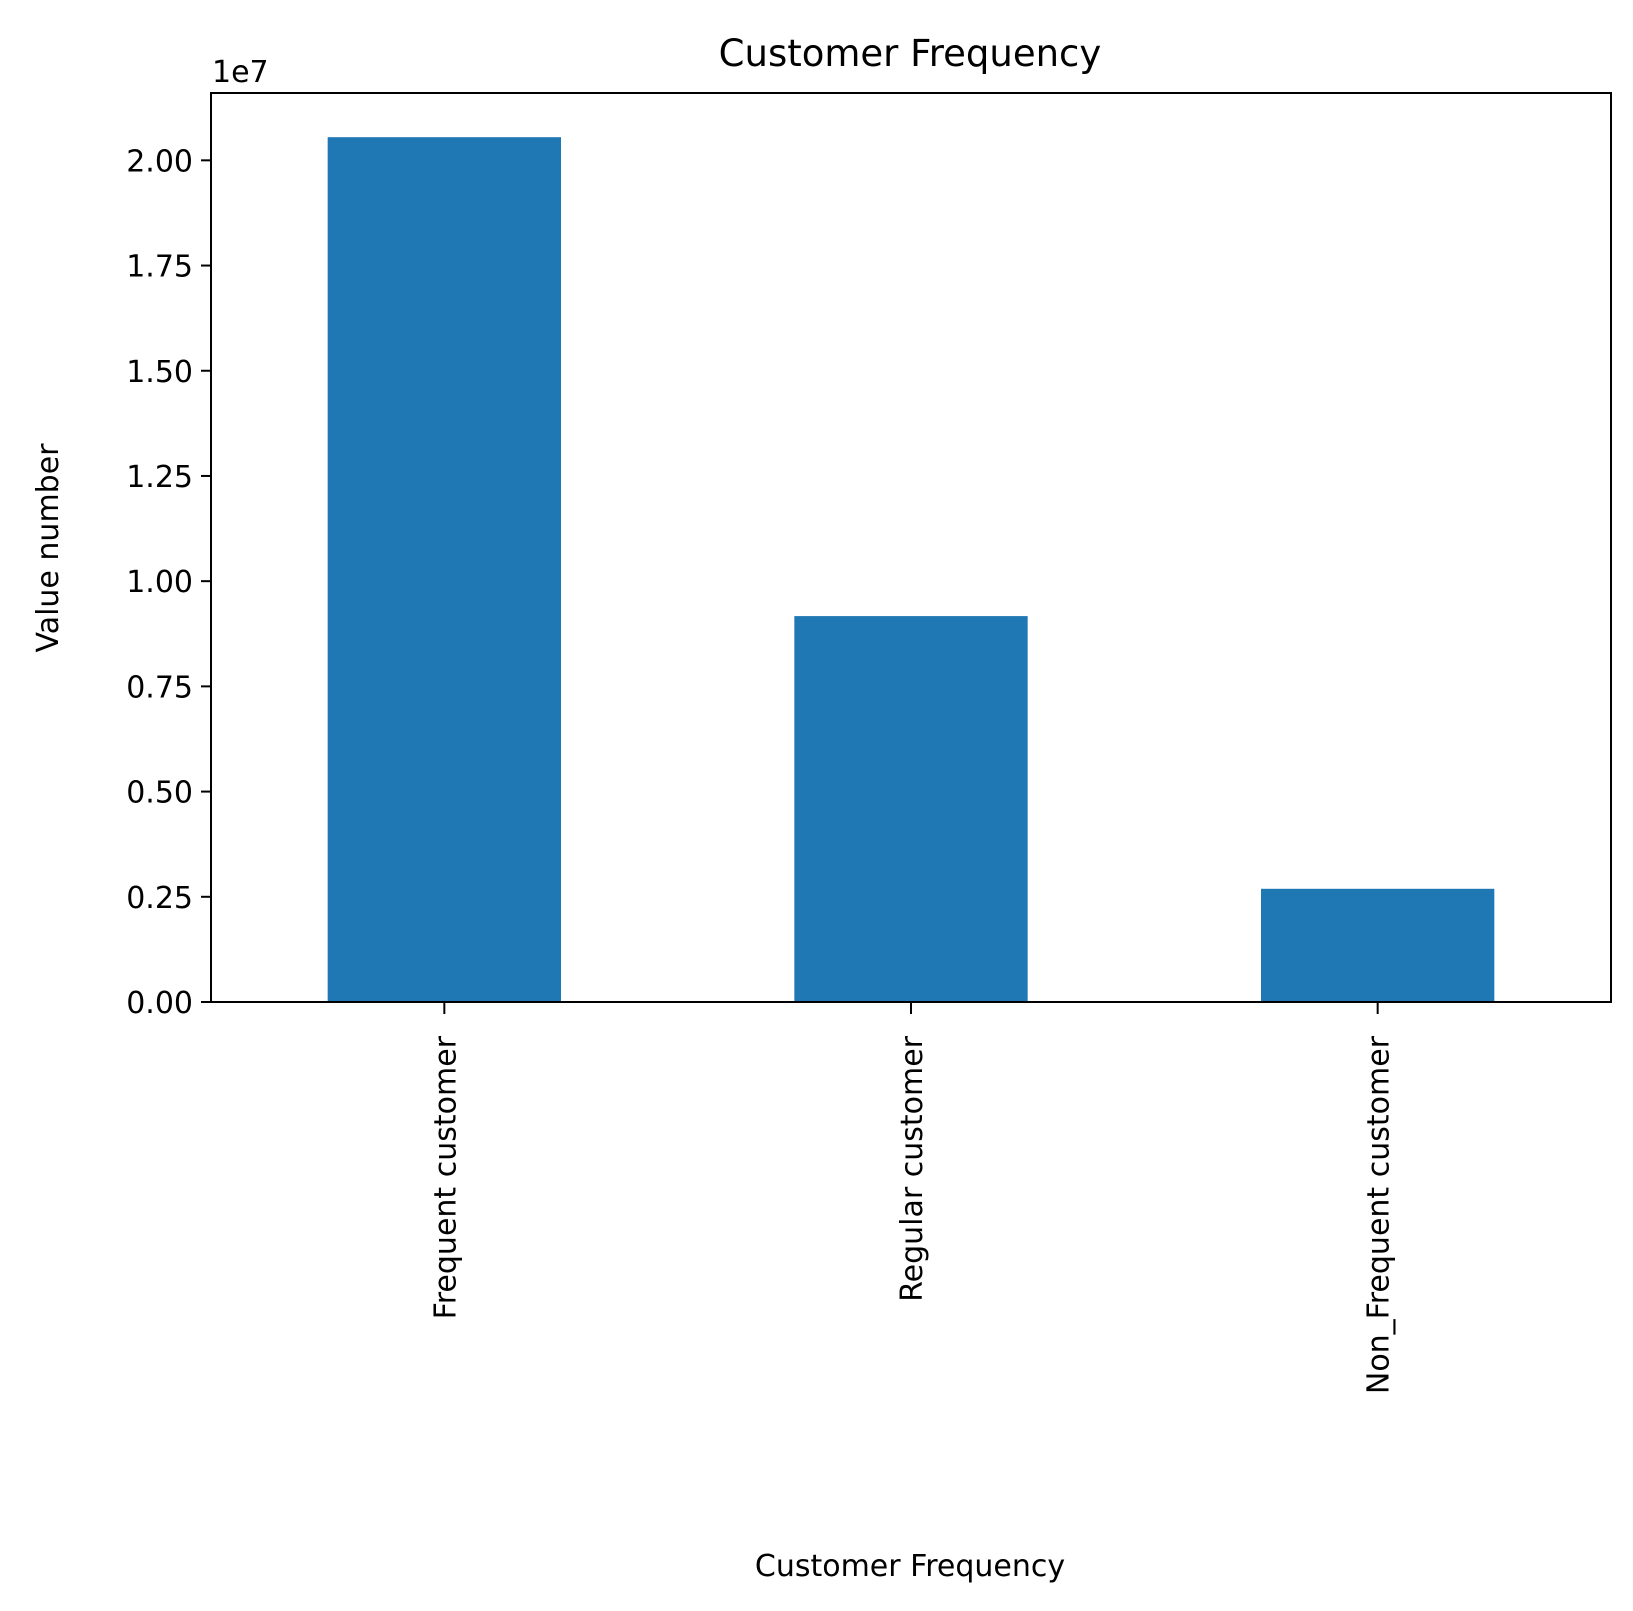 The image size is (1633, 1611). Describe the element at coordinates (159, 267) in the screenshot. I see `y-tick-label: 1.75` at that location.